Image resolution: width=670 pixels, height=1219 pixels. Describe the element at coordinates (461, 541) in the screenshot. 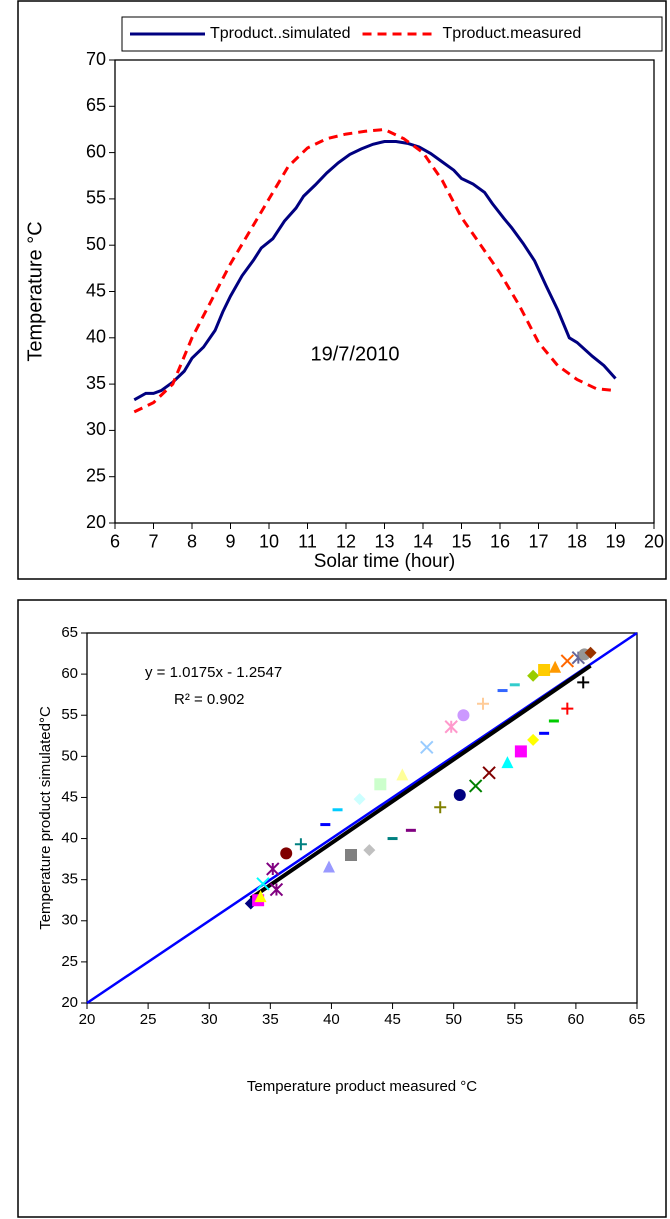

I see `x-tick-label: 15` at that location.